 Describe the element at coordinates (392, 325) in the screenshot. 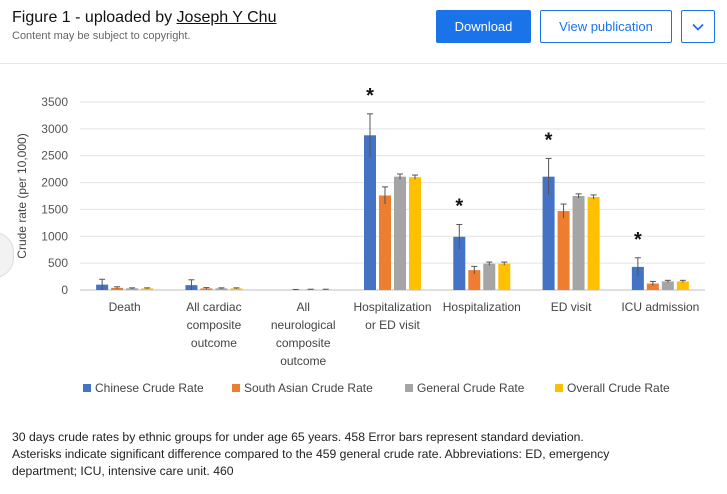

I see `x-tick-label: or ED visit` at that location.